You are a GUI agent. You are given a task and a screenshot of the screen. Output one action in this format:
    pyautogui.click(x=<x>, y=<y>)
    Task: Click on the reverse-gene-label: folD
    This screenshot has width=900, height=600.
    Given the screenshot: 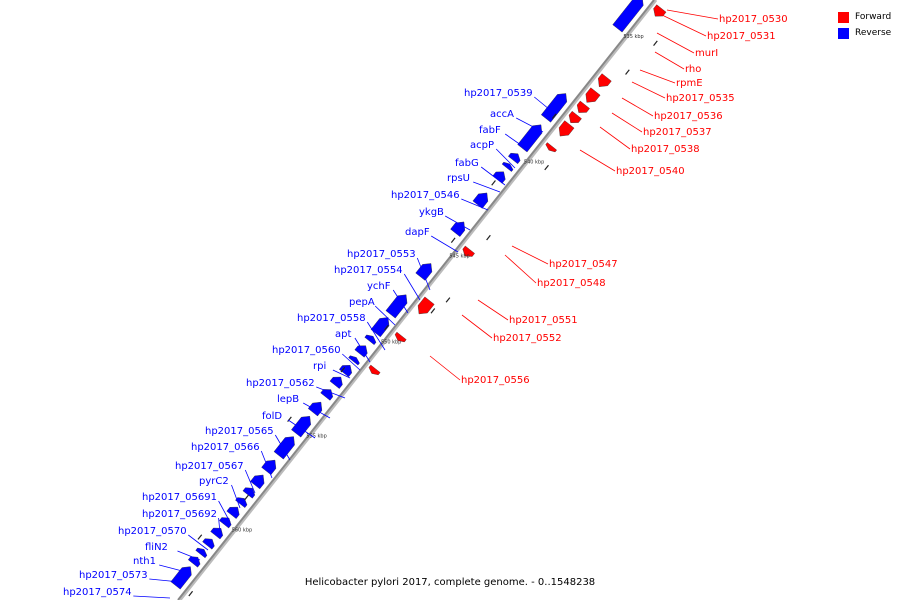 What is the action you would take?
    pyautogui.click(x=272, y=416)
    